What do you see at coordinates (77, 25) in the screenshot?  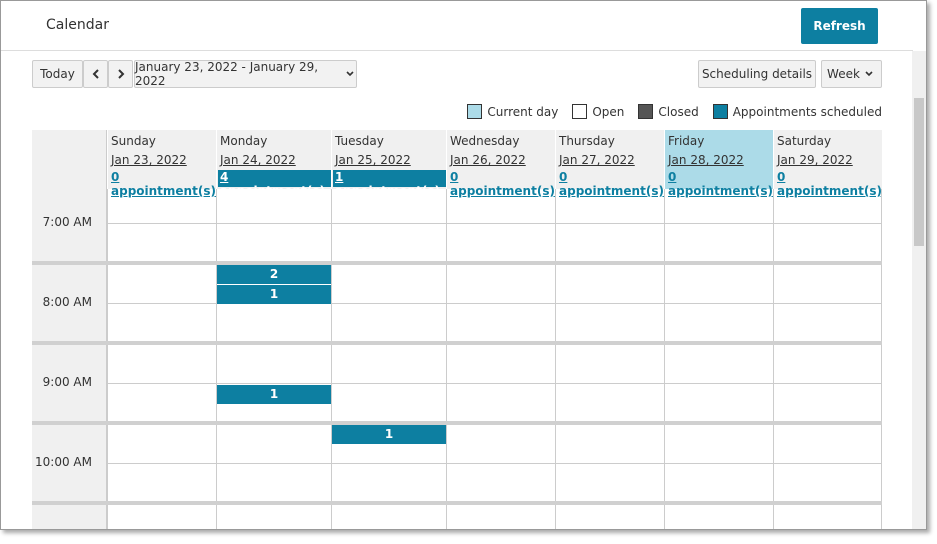 I see `page-title: Calendar` at bounding box center [77, 25].